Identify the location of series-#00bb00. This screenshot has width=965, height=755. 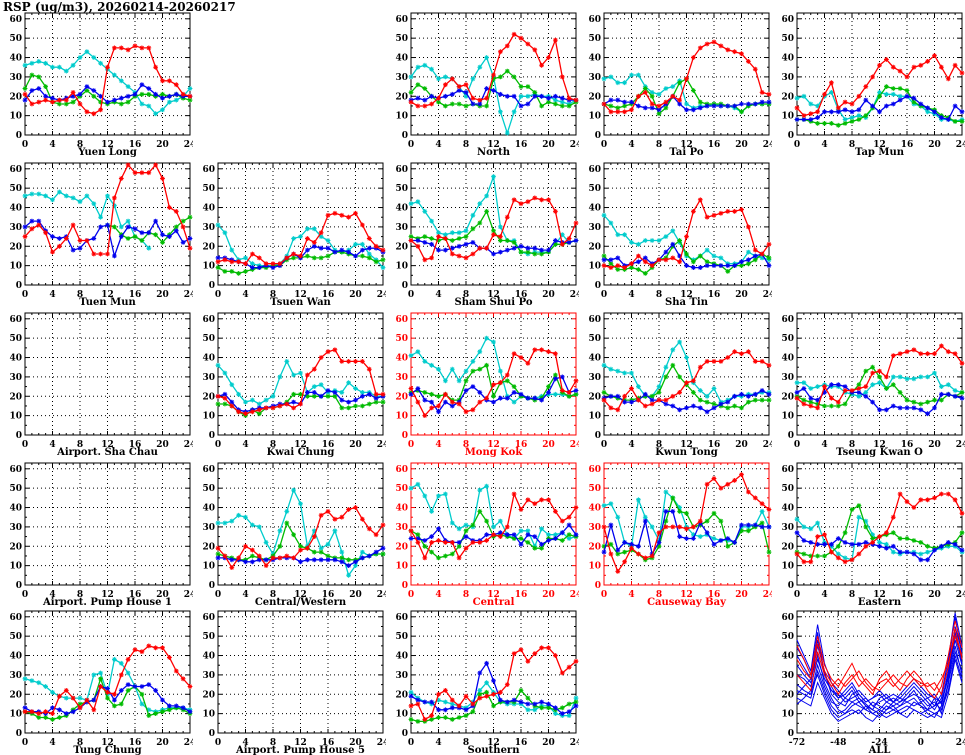
(879, 386).